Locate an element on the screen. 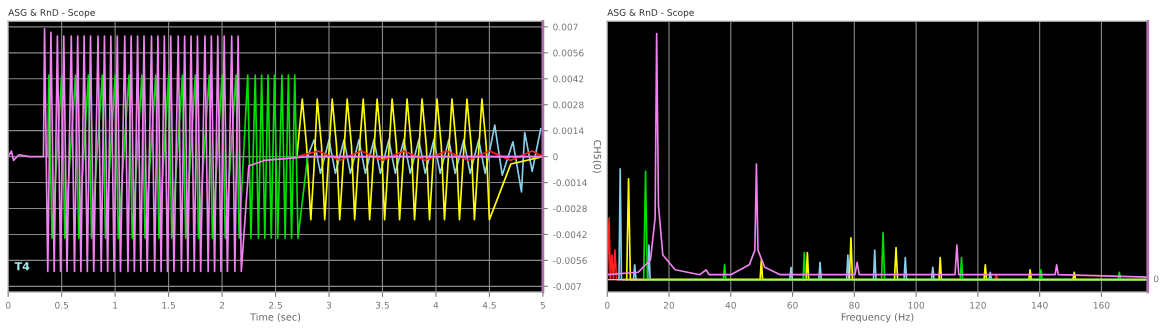  y-tick-label: -0.0028 is located at coordinates (570, 209).